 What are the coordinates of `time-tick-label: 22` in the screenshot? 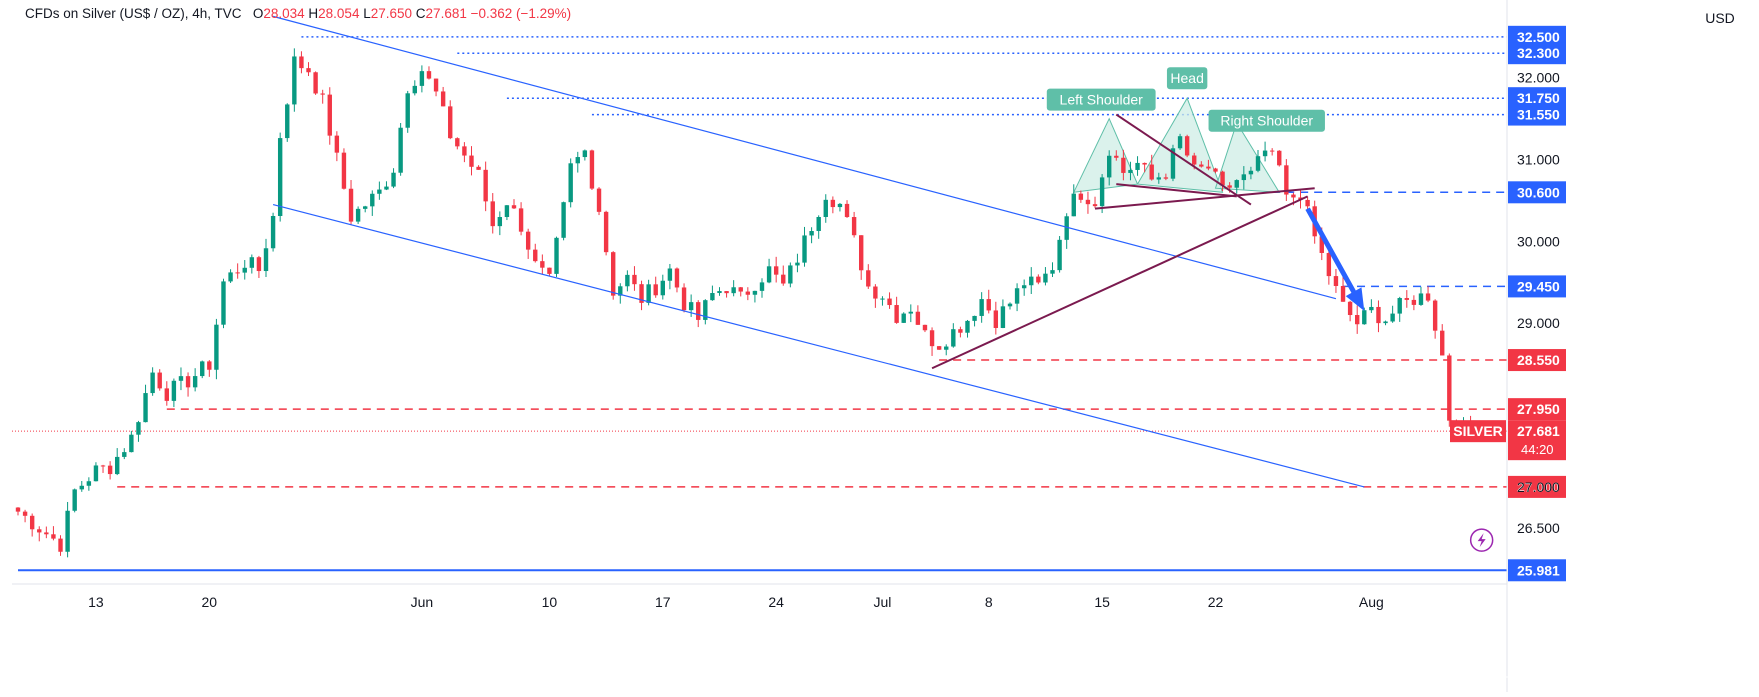 It's located at (1216, 602).